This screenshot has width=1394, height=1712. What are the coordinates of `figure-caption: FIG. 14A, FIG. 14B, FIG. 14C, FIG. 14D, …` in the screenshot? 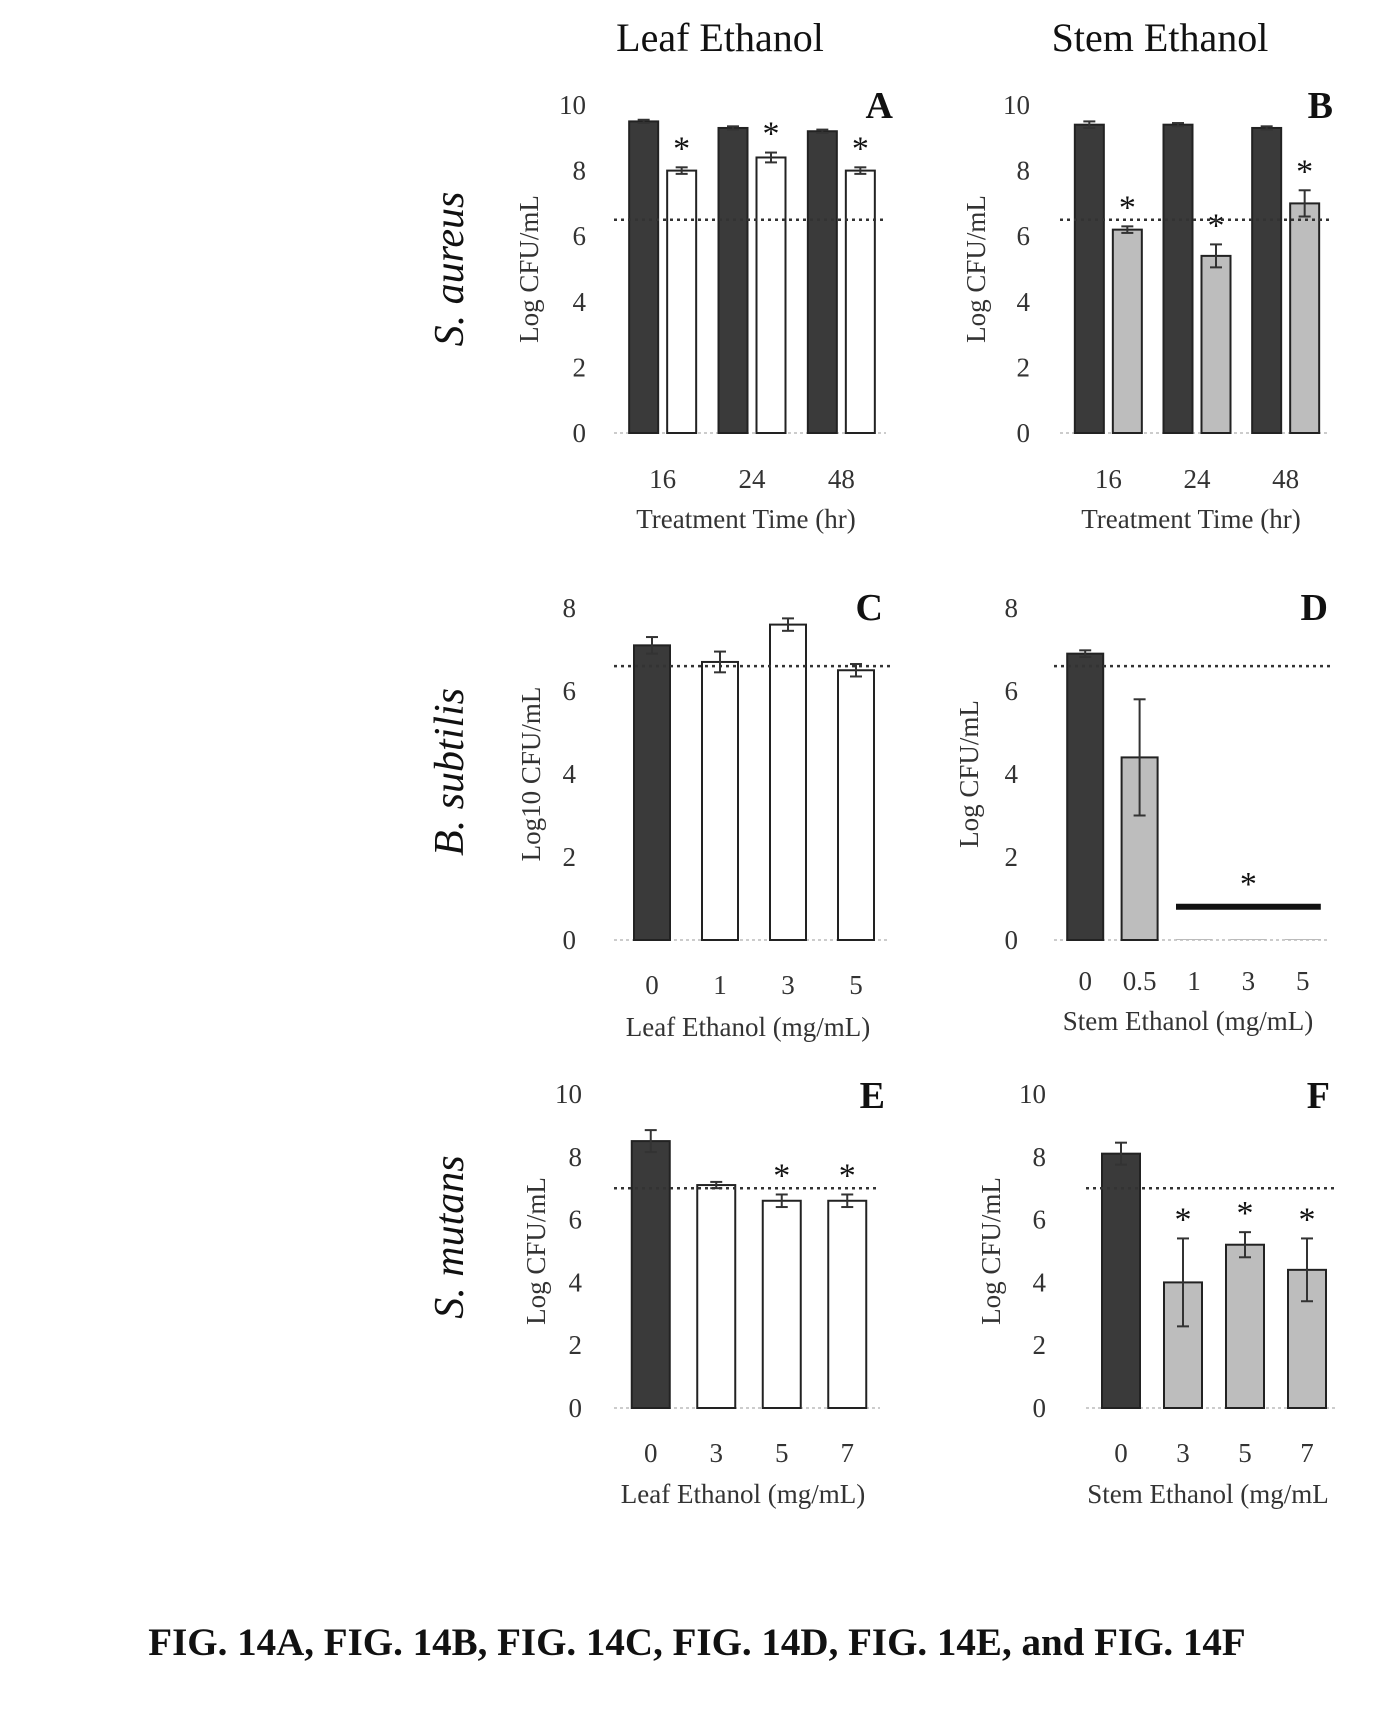 It's located at (697, 1642).